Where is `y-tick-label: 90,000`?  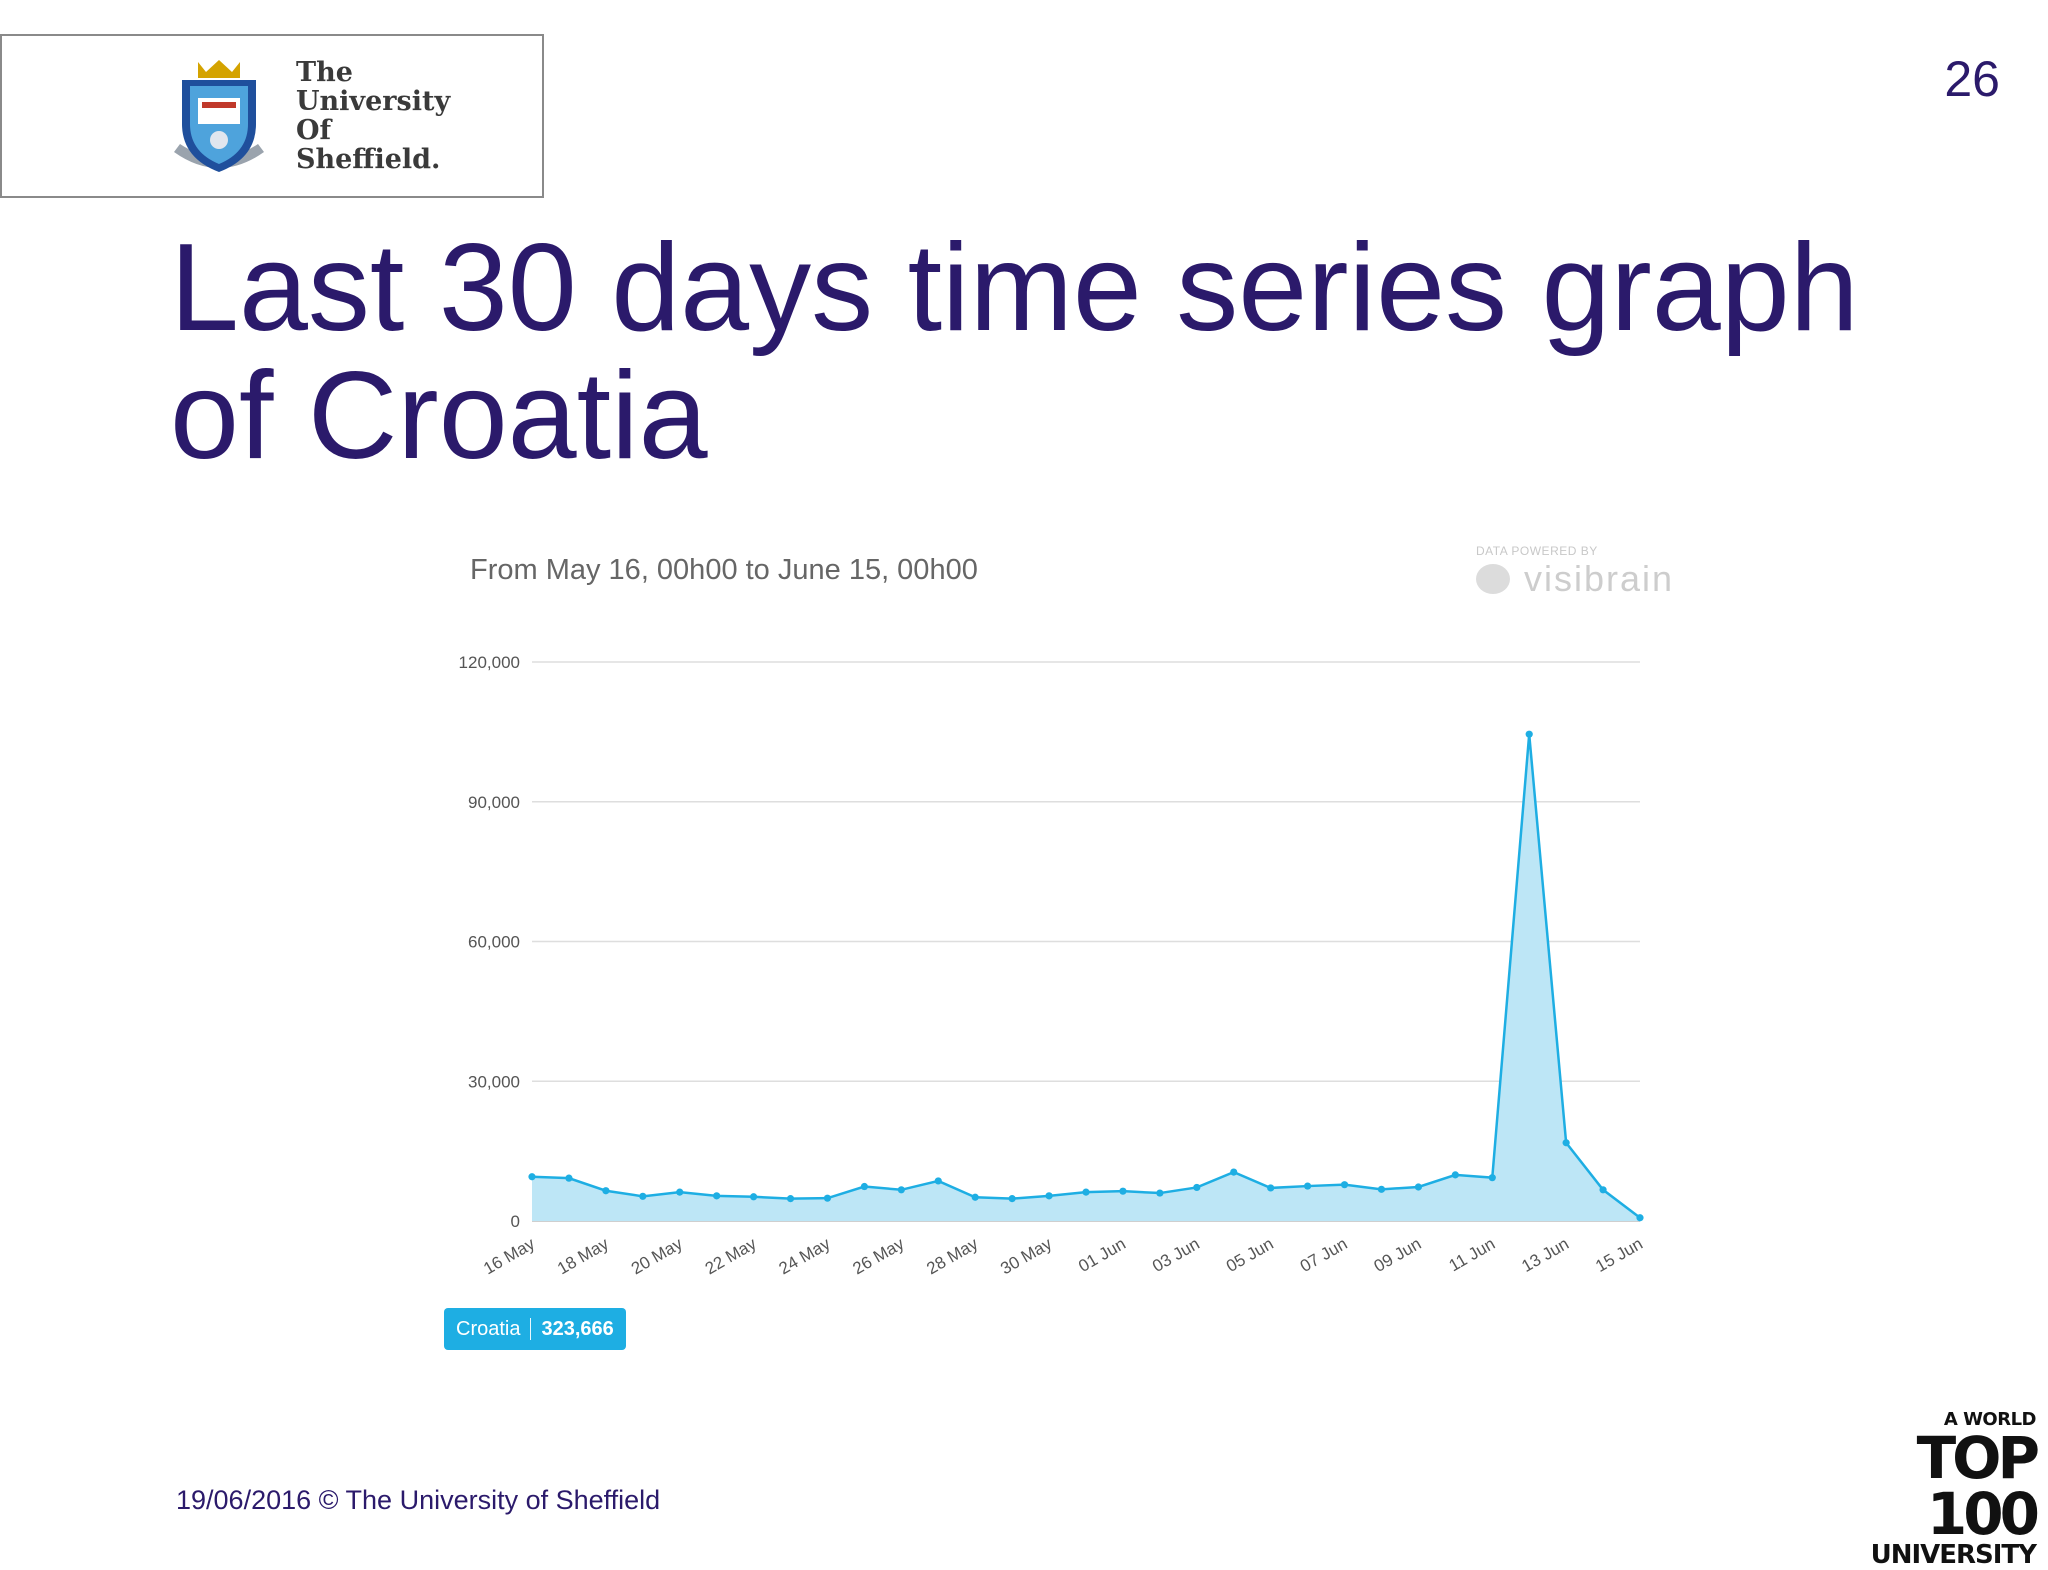
y-tick-label: 90,000 is located at coordinates (494, 802).